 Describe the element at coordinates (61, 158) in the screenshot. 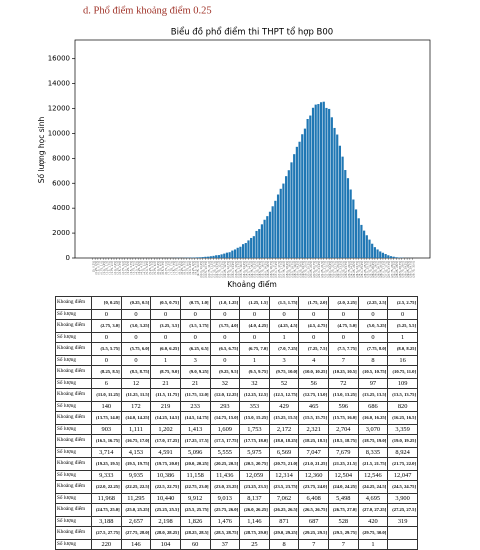

I see `y-tick-label: 8000` at that location.